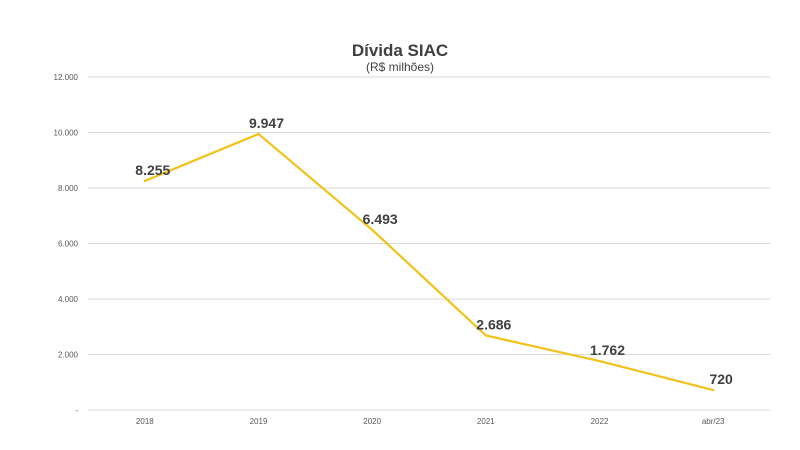  Describe the element at coordinates (399, 67) in the screenshot. I see `chart-subtitle: (R$ milhões)` at that location.